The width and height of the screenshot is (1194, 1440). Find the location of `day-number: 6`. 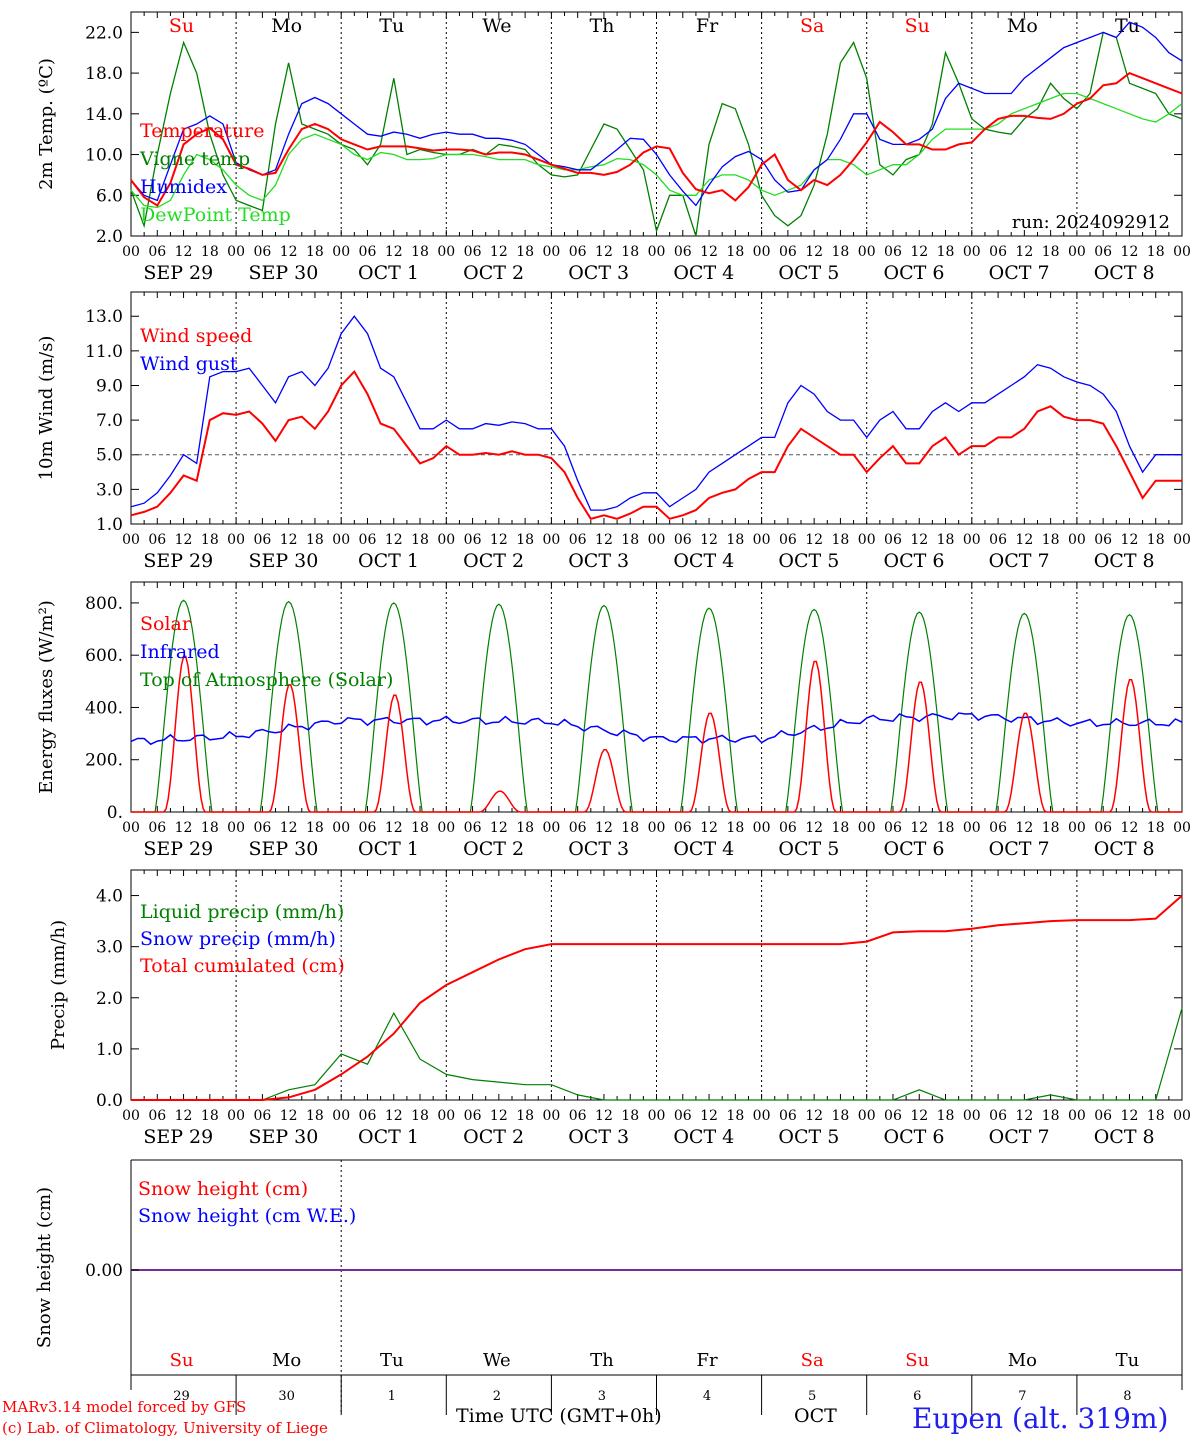

day-number: 6 is located at coordinates (917, 1396).